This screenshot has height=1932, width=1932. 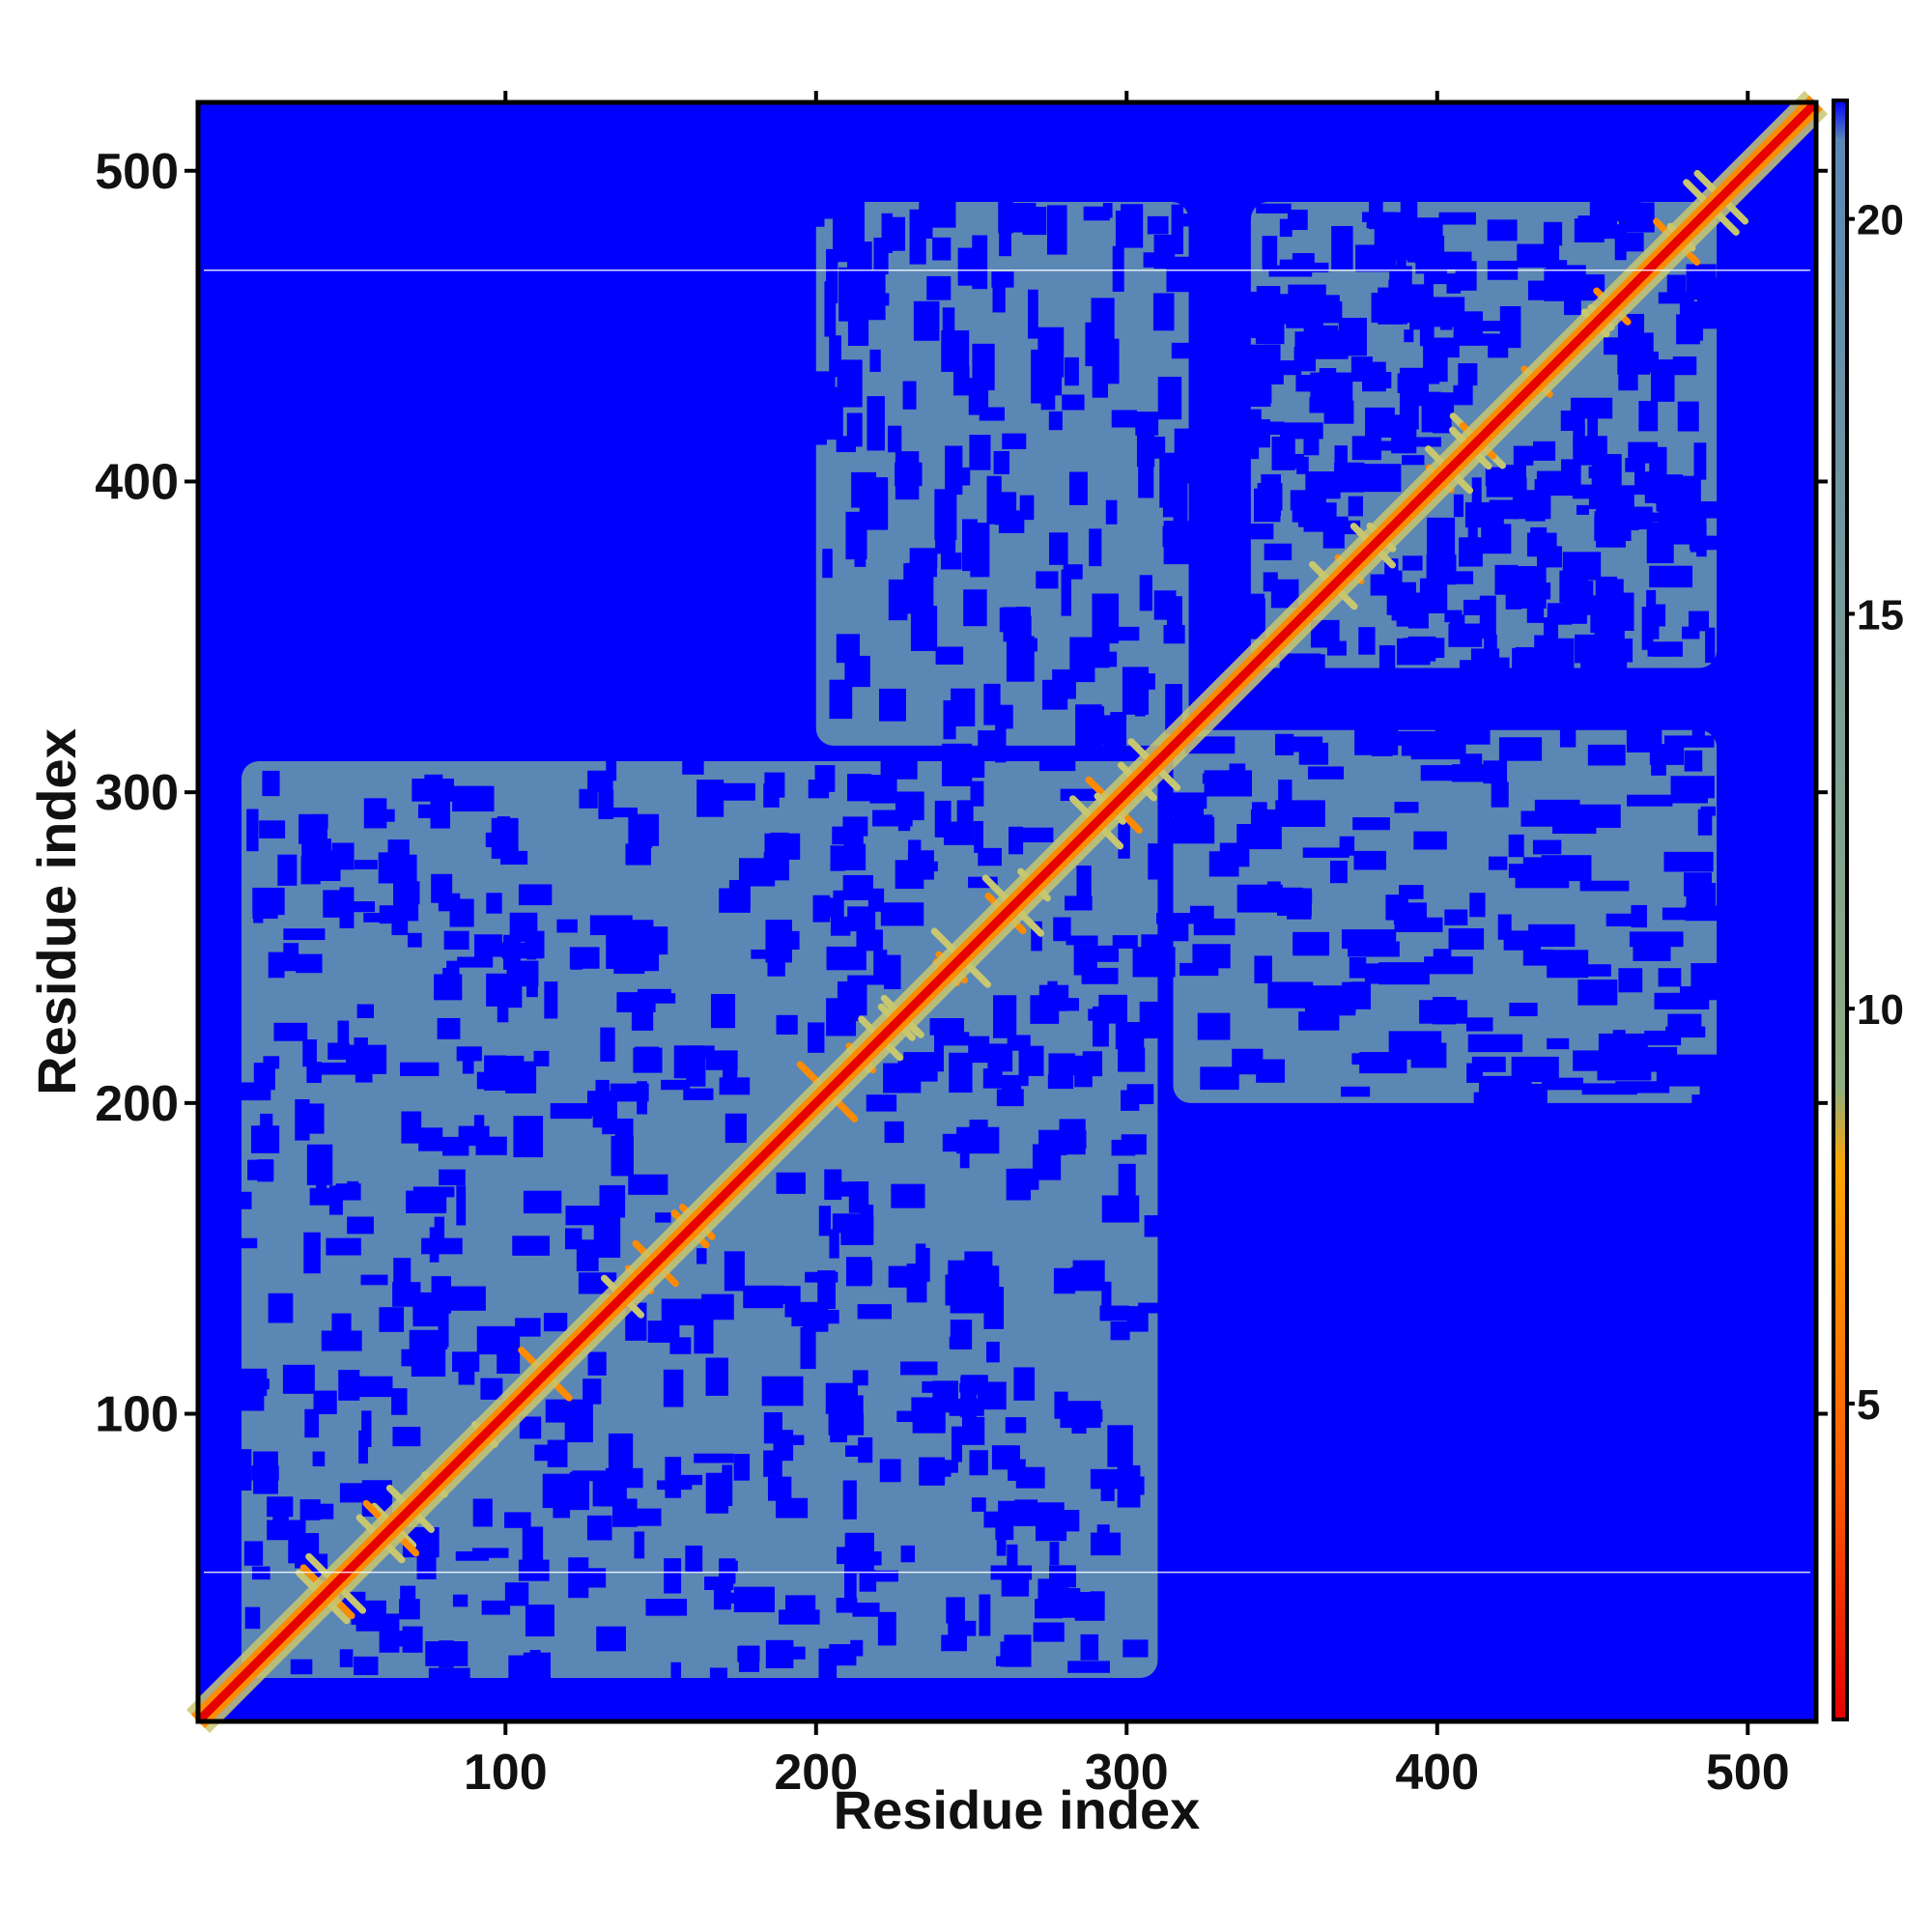 I want to click on colorbar-tick-label: 5, so click(x=1868, y=1405).